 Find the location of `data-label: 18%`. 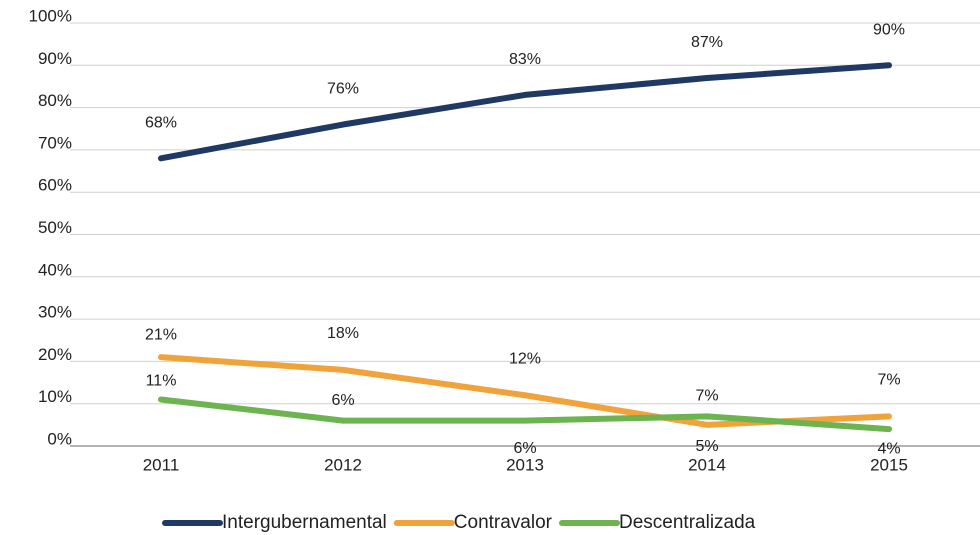

data-label: 18% is located at coordinates (343, 333).